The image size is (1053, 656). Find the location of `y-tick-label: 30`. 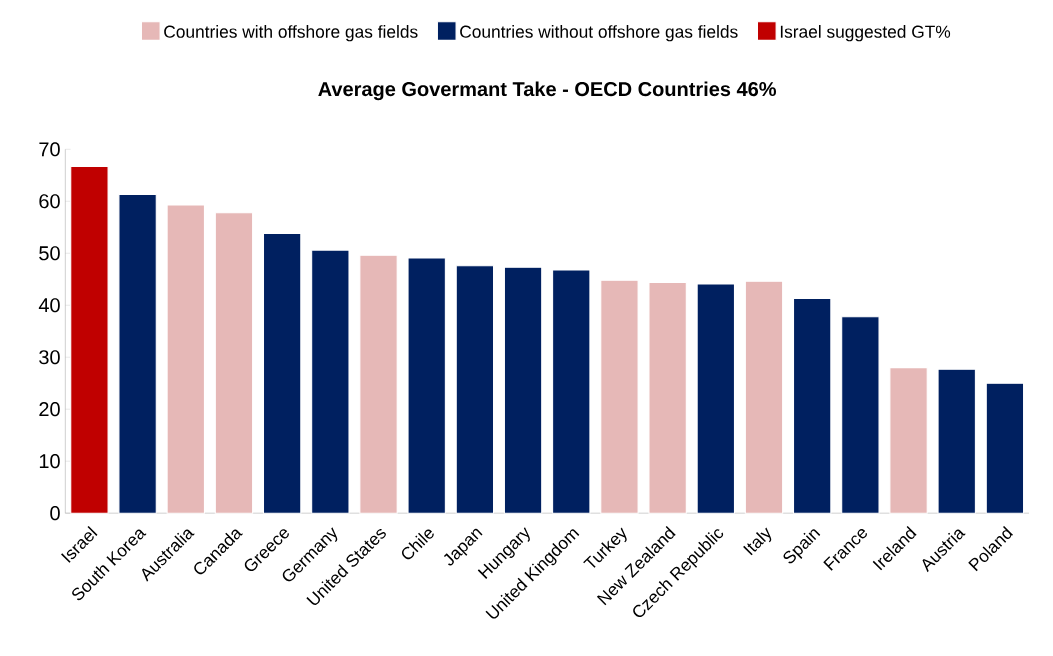

y-tick-label: 30 is located at coordinates (49, 357).